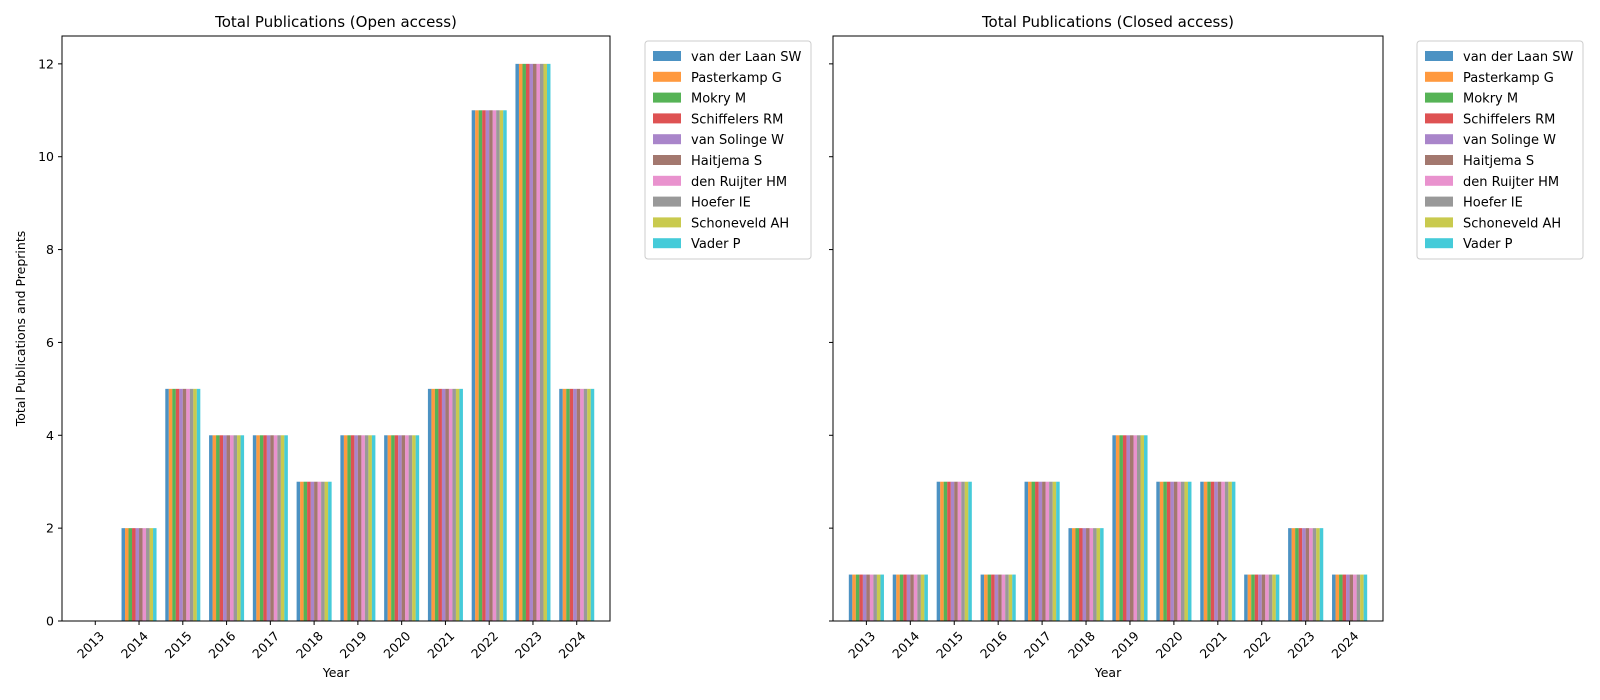  Describe the element at coordinates (20, 329) in the screenshot. I see `y-axis-label: Total Publications and Preprints` at that location.